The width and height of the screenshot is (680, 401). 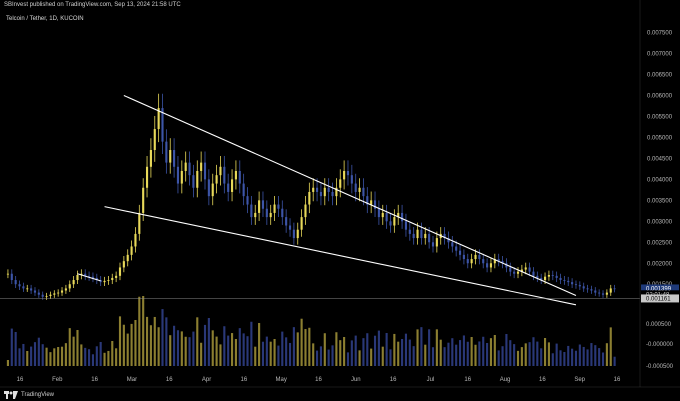 What do you see at coordinates (660, 201) in the screenshot?
I see `price-tick-label: 0.003500` at bounding box center [660, 201].